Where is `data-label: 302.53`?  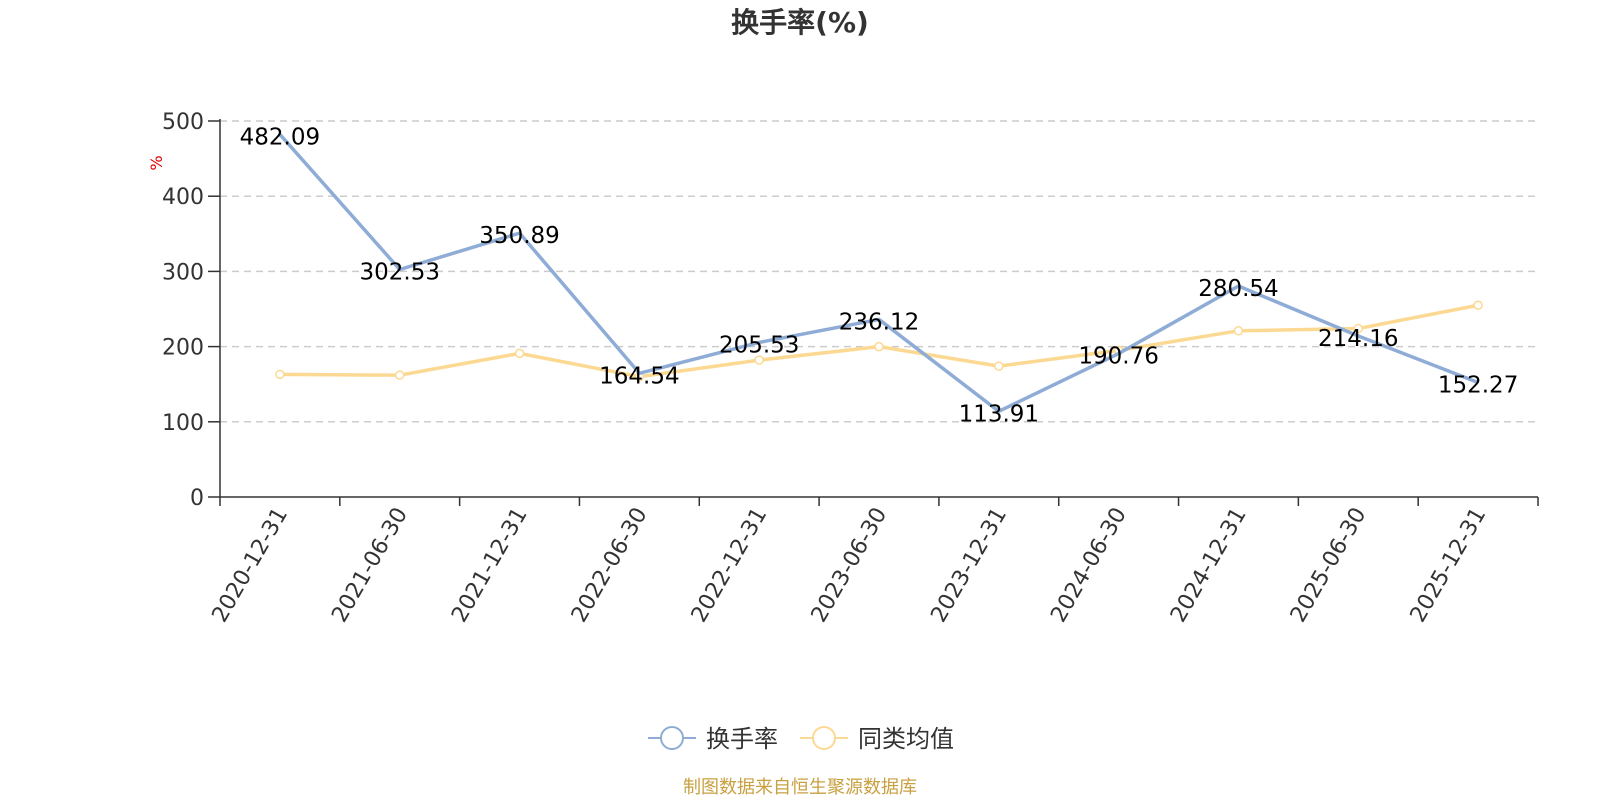 data-label: 302.53 is located at coordinates (399, 272).